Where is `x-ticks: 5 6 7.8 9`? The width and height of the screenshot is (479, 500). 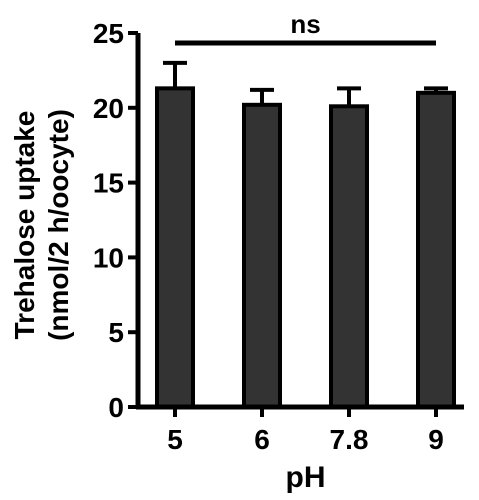
x-ticks: 5 6 7.8 9 is located at coordinates (305, 431).